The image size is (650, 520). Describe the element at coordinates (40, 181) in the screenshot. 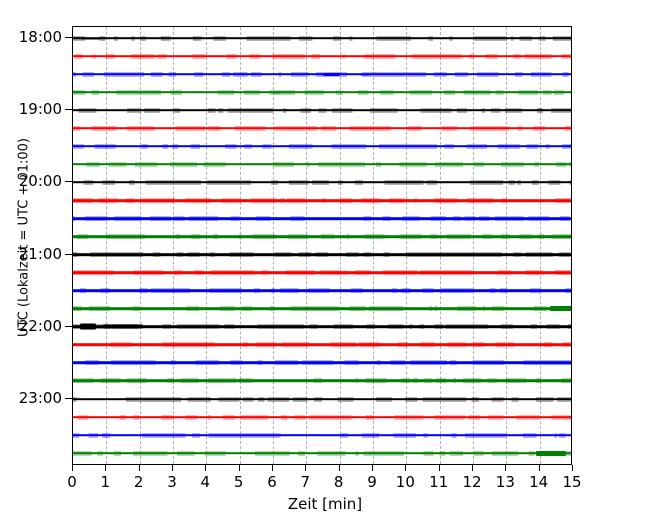

I see `y-tick-label: 20:00` at that location.